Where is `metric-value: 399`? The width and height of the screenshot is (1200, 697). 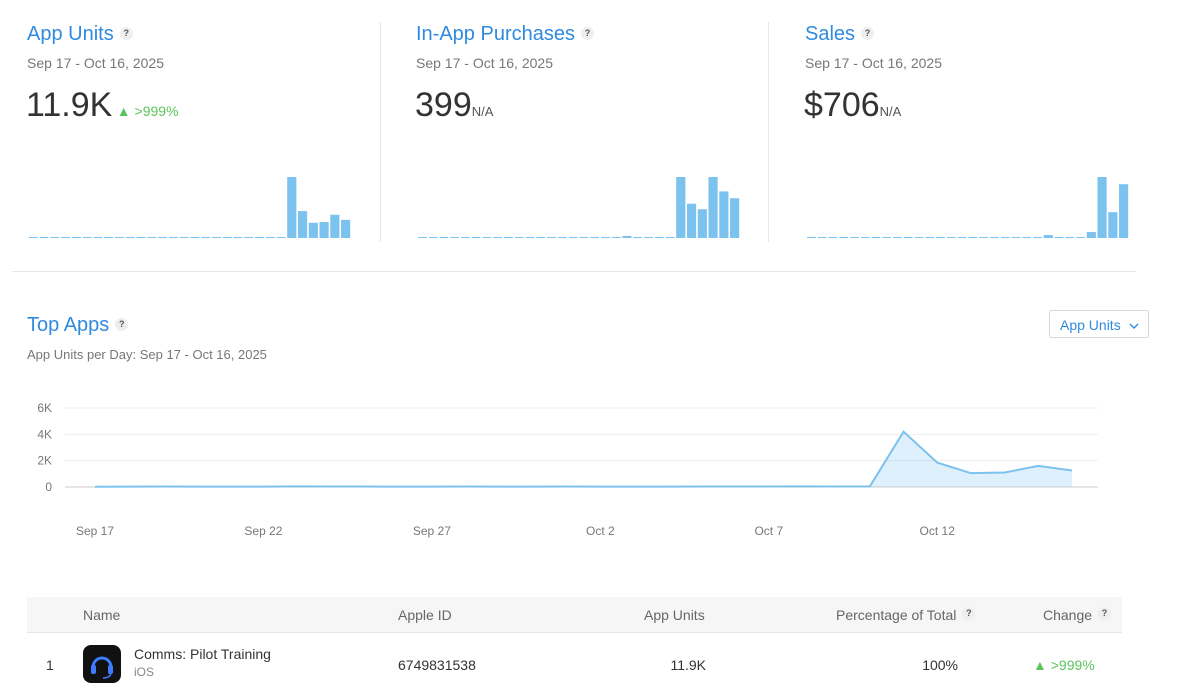
metric-value: 399 is located at coordinates (443, 105).